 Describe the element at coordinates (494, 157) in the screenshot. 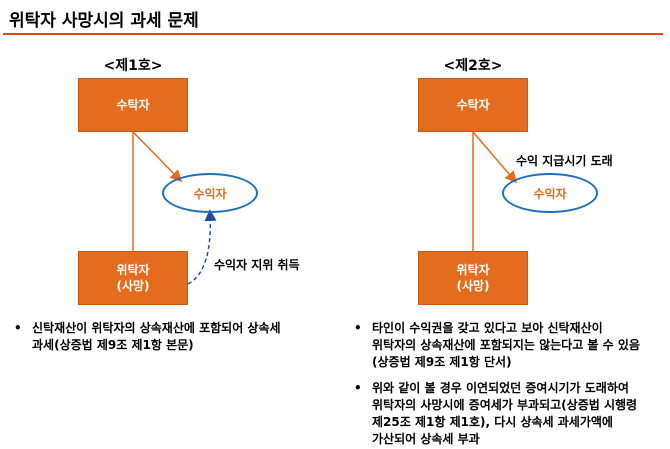

I see `right-arrow` at that location.